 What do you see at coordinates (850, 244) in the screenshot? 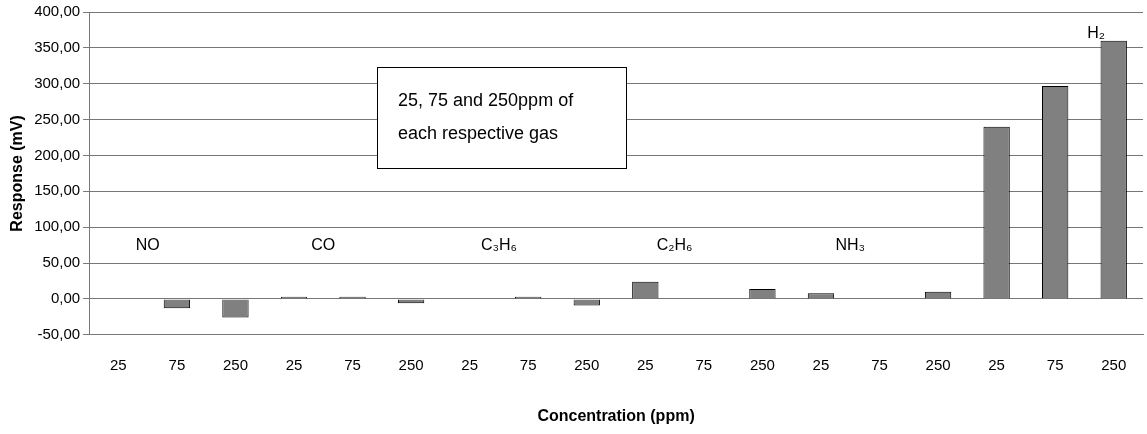
I see `annotation: NH₃` at bounding box center [850, 244].